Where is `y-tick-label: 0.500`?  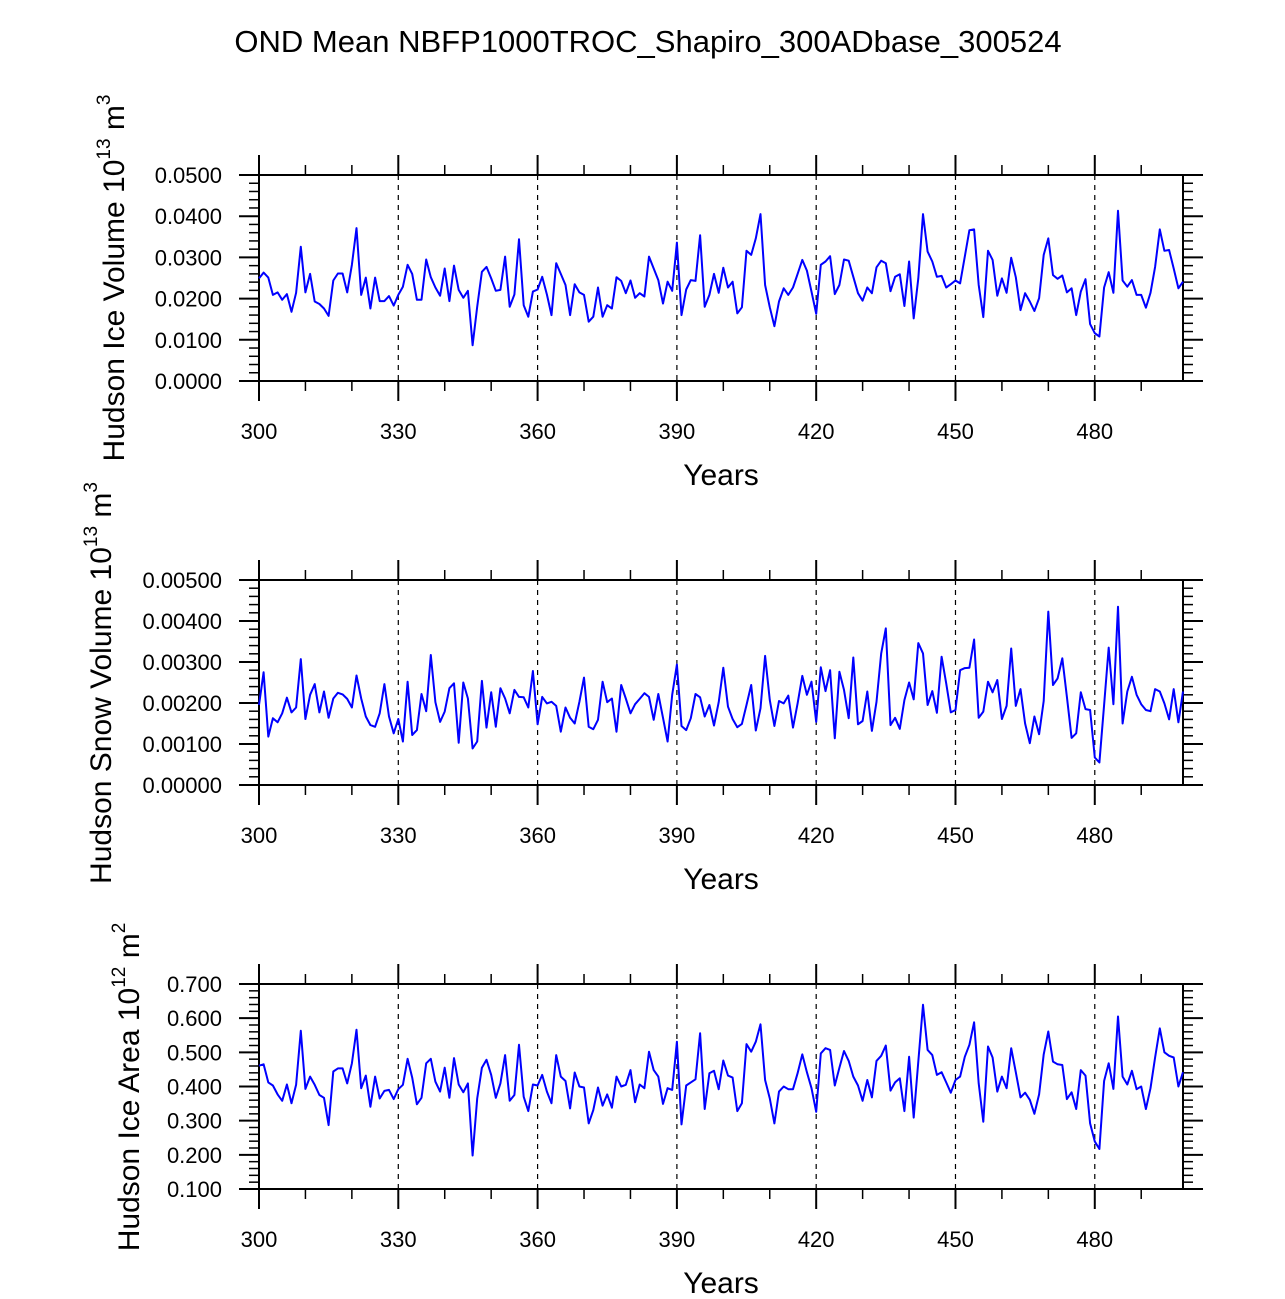
y-tick-label: 0.500 is located at coordinates (194, 1052).